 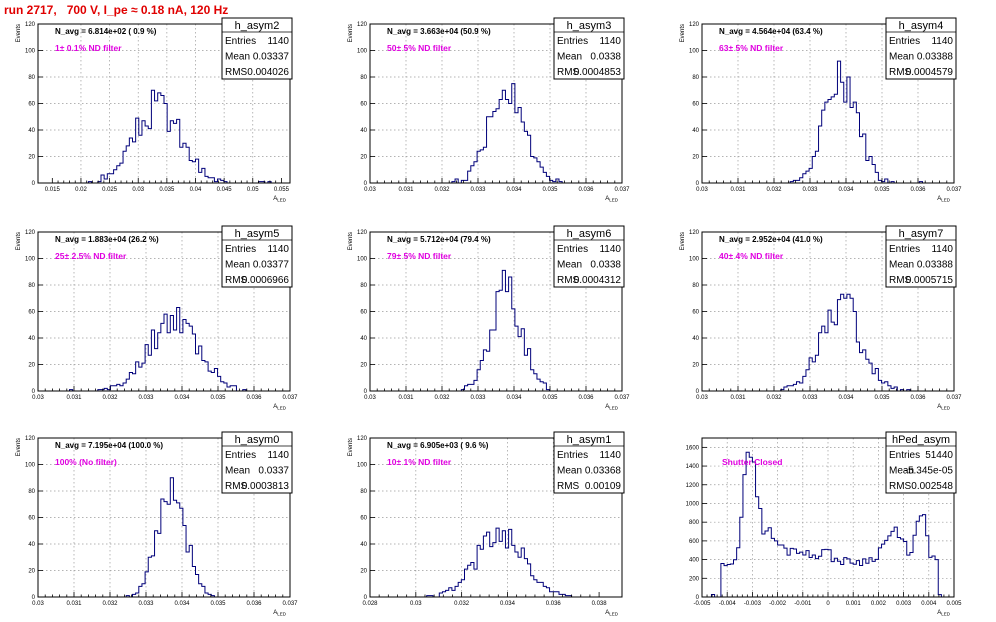 What do you see at coordinates (921, 26) in the screenshot?
I see `stats-title: h_asym4` at bounding box center [921, 26].